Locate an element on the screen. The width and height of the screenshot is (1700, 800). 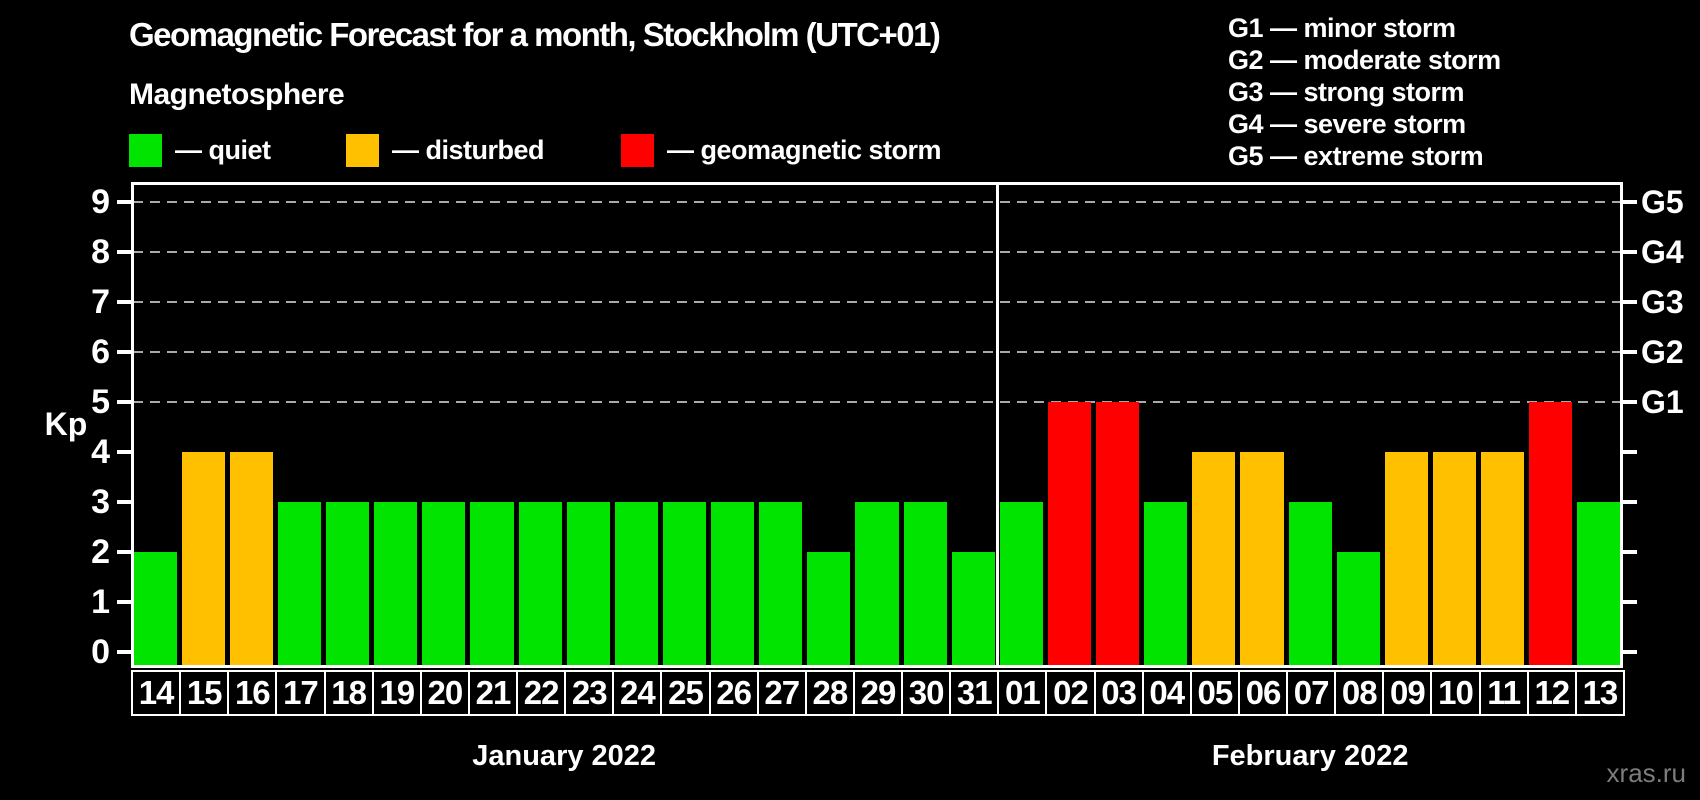
day-cell: 10 is located at coordinates (1455, 693).